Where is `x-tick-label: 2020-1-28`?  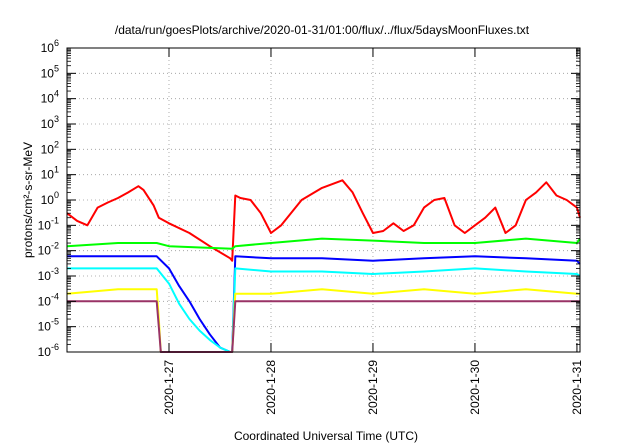
x-tick-label: 2020-1-28 is located at coordinates (271, 387).